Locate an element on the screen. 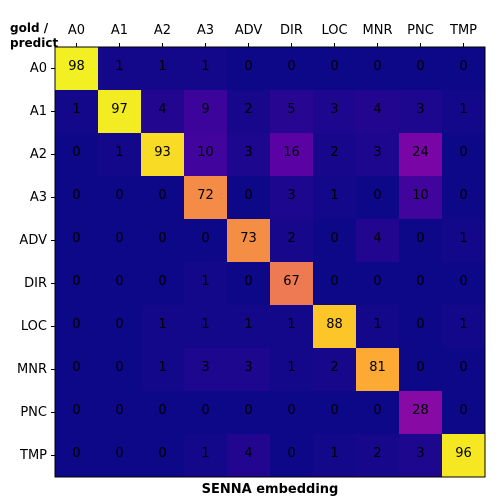  cell-value-DIR-A0: 0 is located at coordinates (76, 281).